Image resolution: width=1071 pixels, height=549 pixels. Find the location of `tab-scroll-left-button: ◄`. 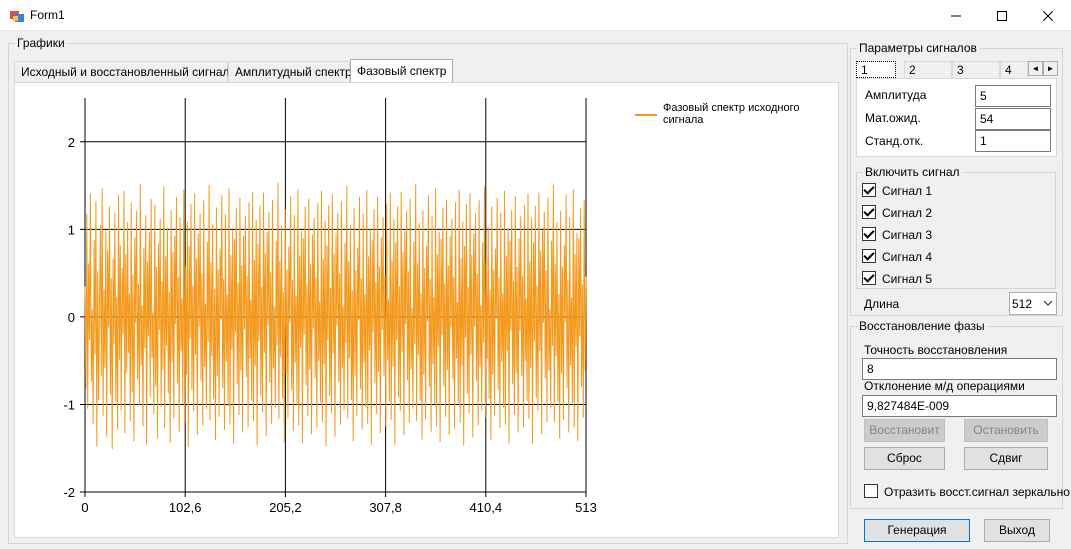

tab-scroll-left-button: ◄ is located at coordinates (1035, 68).